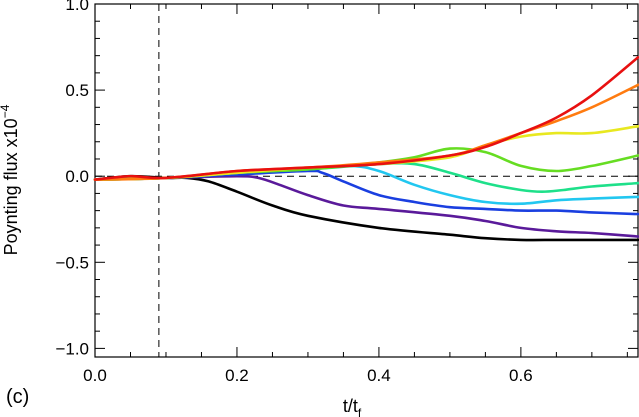  I want to click on y-axis-title: Poynting flux x10−4, so click(10, 179).